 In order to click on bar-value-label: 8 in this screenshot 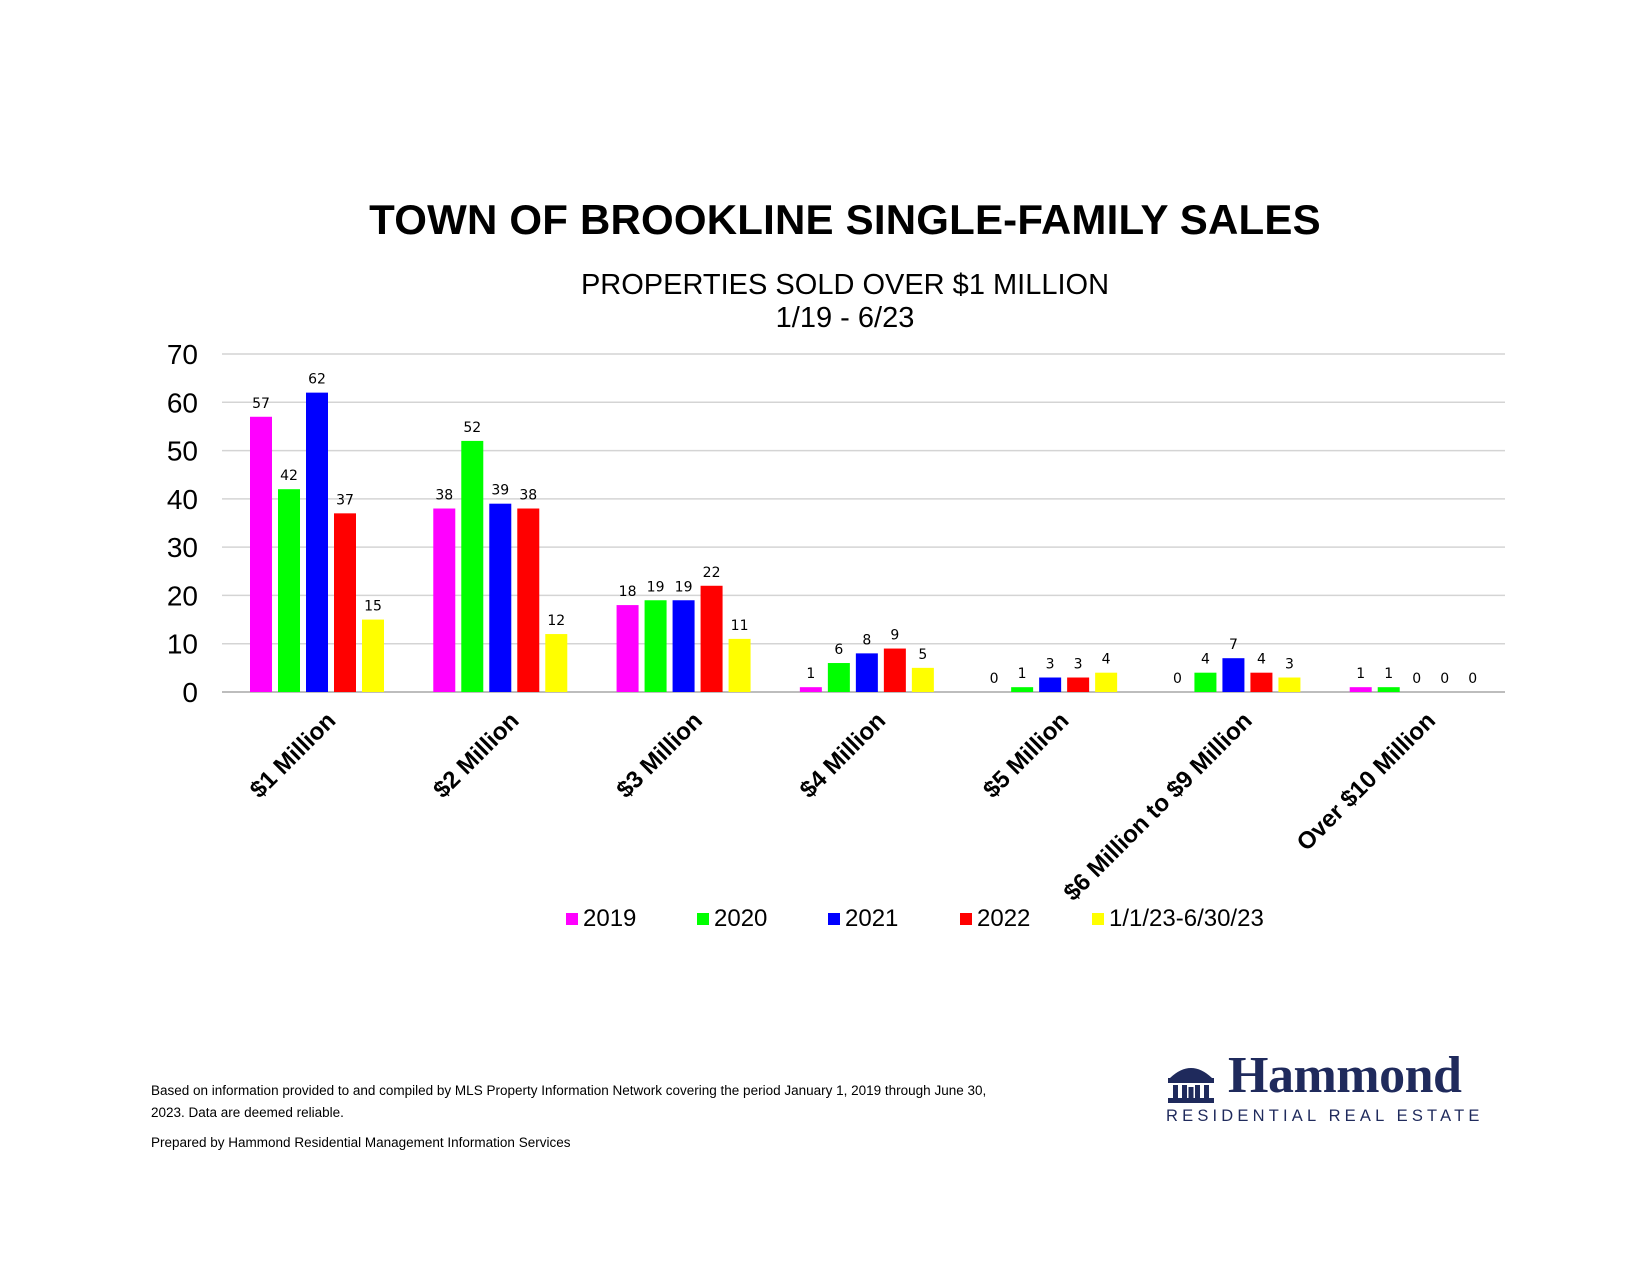, I will do `click(866, 640)`.